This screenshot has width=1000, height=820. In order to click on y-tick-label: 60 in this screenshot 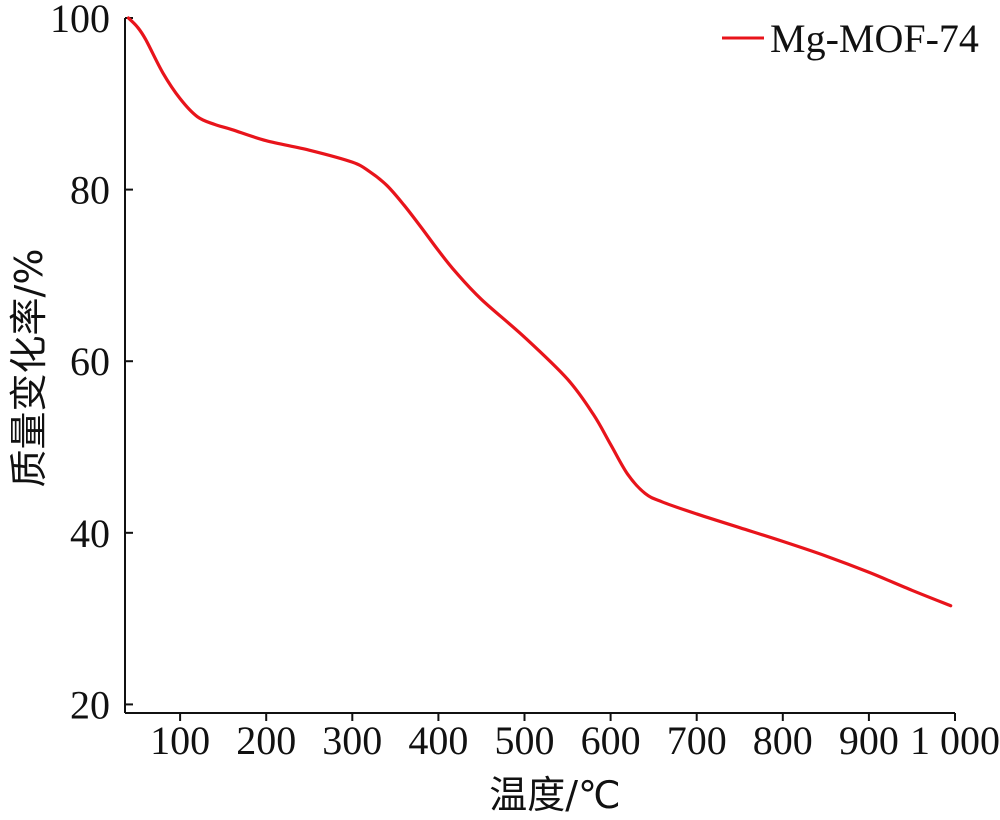, I will do `click(90, 361)`.